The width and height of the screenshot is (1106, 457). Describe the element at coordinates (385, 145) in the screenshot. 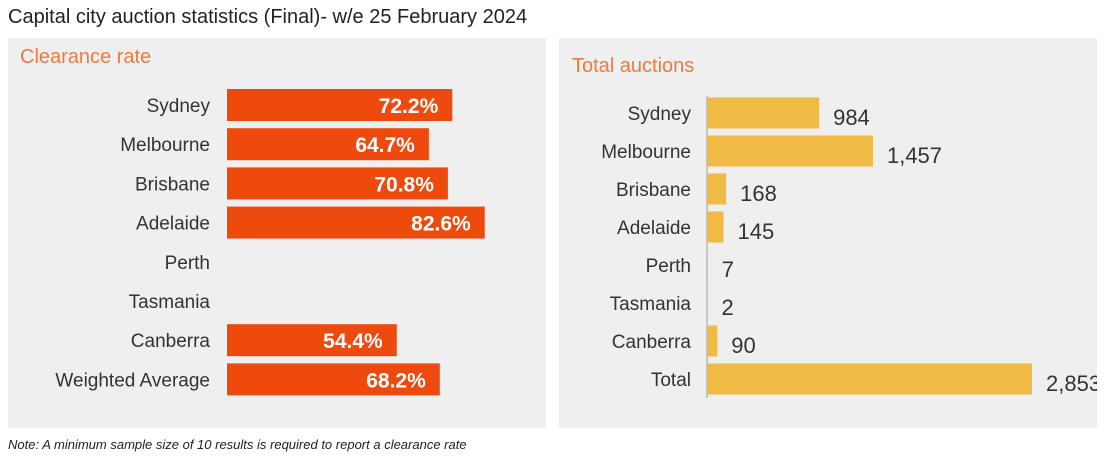

I see `value-label-melbourne: 64.7%` at that location.